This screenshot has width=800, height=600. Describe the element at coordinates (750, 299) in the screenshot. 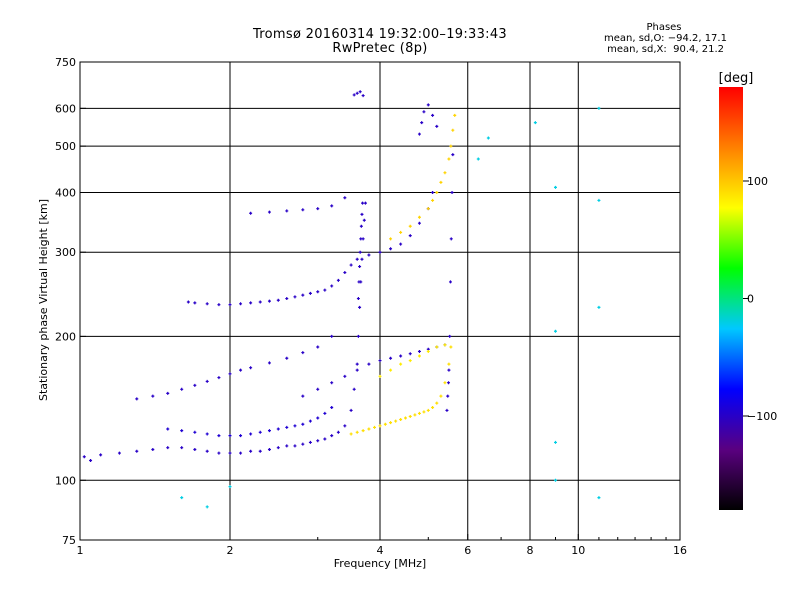

I see `colorbar-tick-label: 0` at that location.